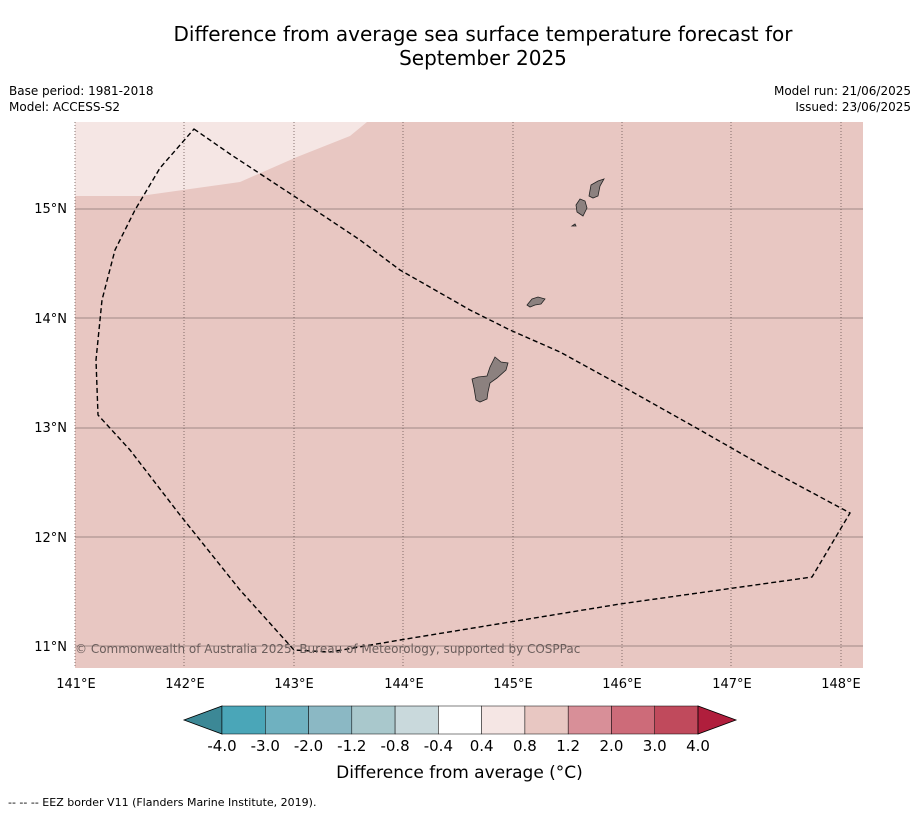 Image resolution: width=919 pixels, height=816 pixels. I want to click on lon-label-142e: 142°E, so click(185, 684).